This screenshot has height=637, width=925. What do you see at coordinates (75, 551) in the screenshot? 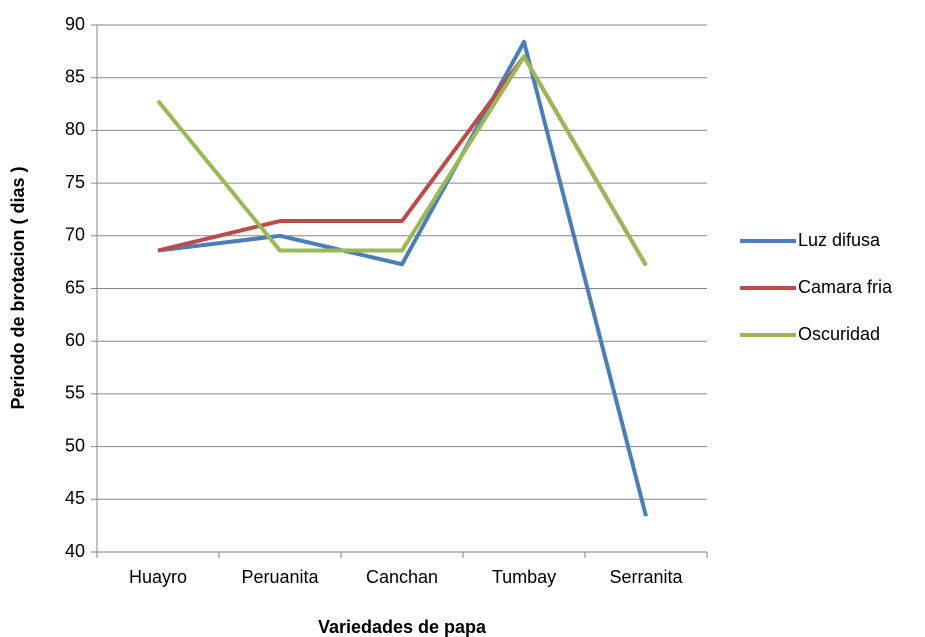
I see `y-tick-label: 40` at bounding box center [75, 551].